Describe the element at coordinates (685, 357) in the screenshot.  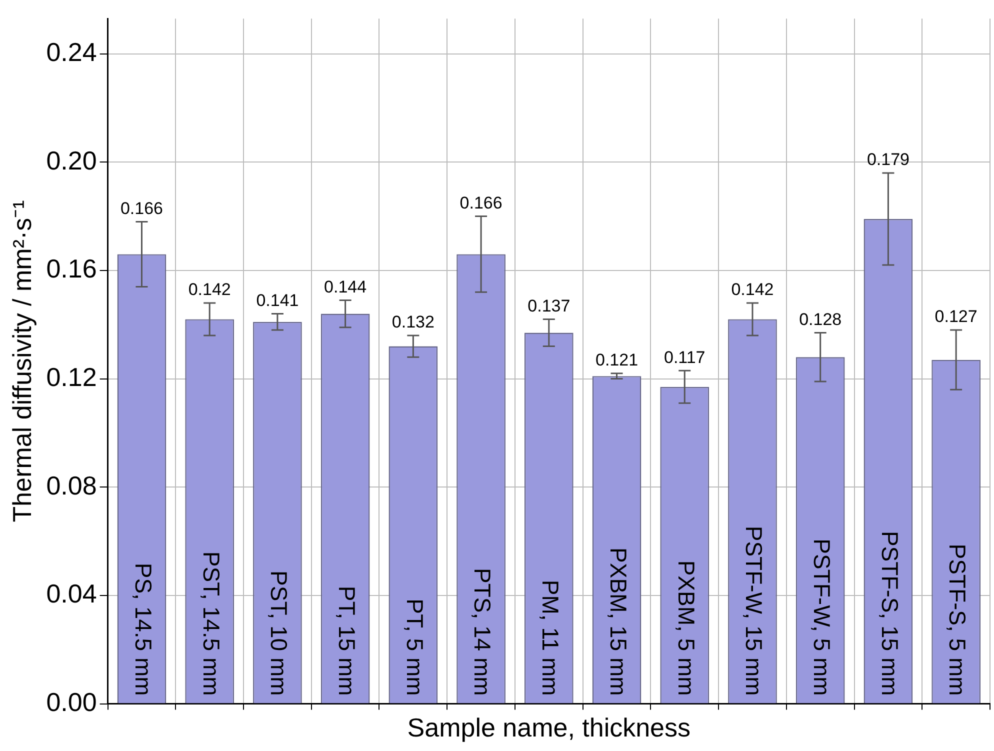
I see `data-label: 0.117` at that location.